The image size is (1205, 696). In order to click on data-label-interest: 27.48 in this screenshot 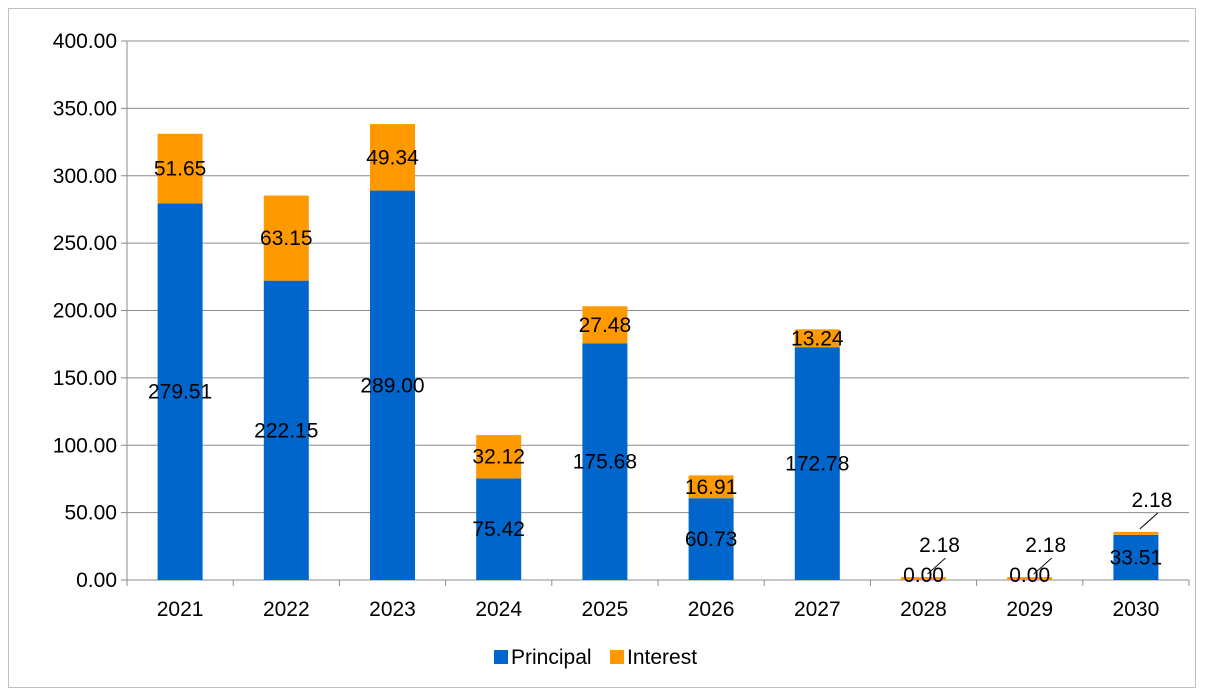, I will do `click(605, 325)`.